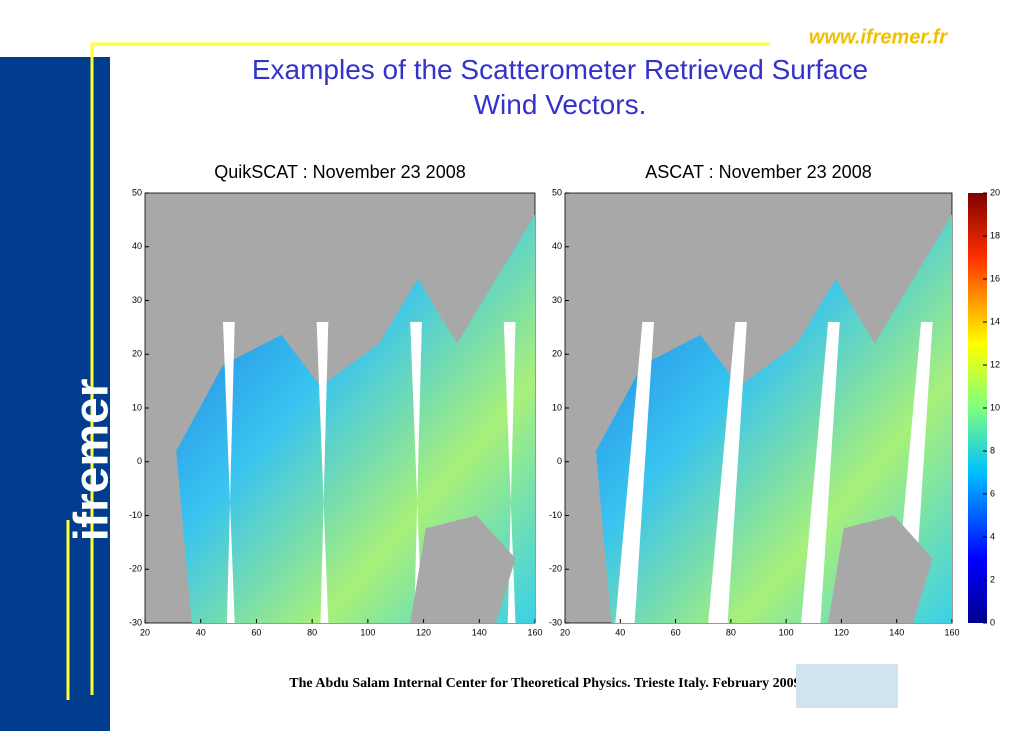 This screenshot has width=1024, height=736. I want to click on footer-image, so click(847, 686).